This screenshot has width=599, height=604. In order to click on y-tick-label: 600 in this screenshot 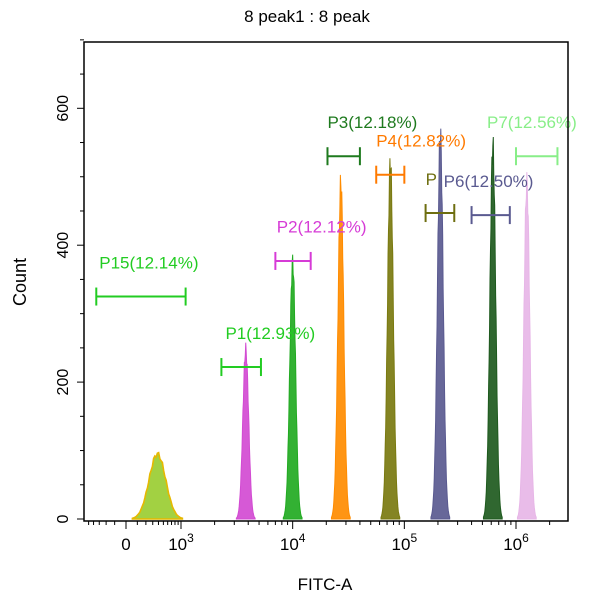, I will do `click(63, 108)`.